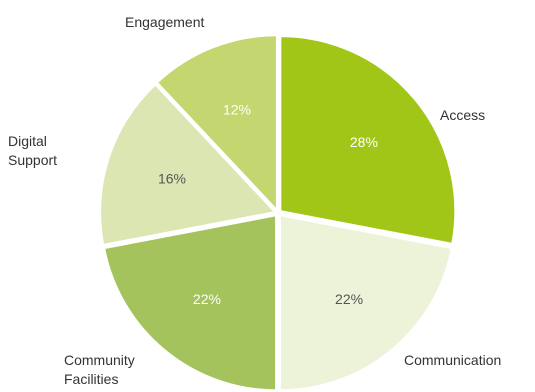 This screenshot has width=535, height=392. Describe the element at coordinates (32, 150) in the screenshot. I see `pie-category-label-digital-support: Digital Support` at that location.